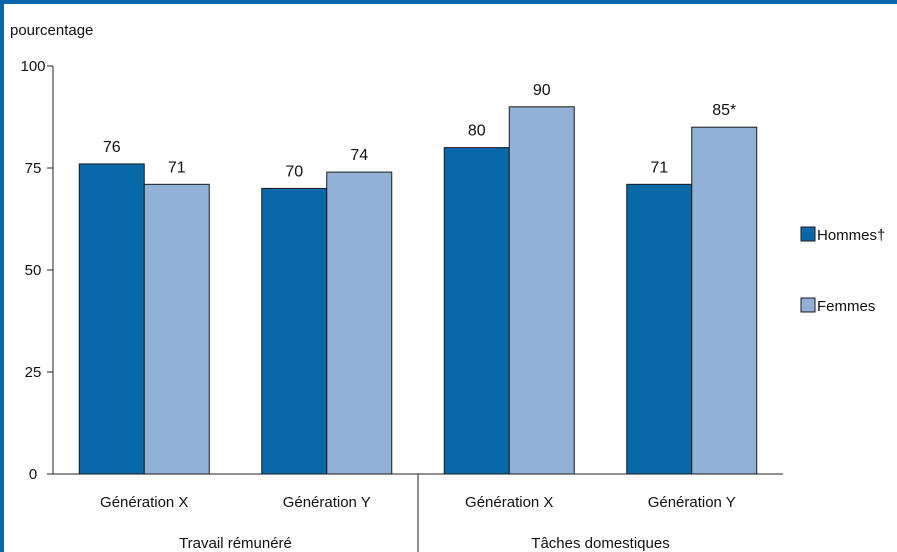 This screenshot has width=897, height=552. What do you see at coordinates (724, 110) in the screenshot?
I see `data-label: 85*` at bounding box center [724, 110].